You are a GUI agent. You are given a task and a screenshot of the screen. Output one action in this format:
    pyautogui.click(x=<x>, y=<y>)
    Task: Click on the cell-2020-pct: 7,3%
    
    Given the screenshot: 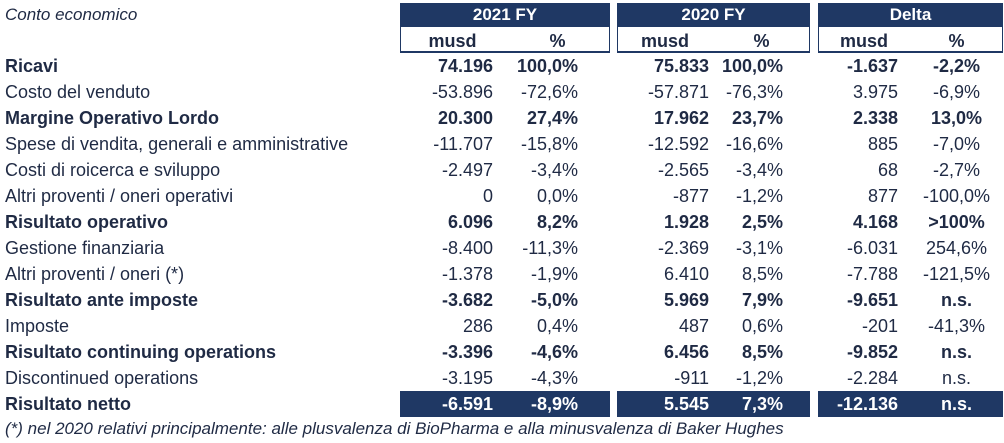 What is the action you would take?
    pyautogui.click(x=762, y=404)
    